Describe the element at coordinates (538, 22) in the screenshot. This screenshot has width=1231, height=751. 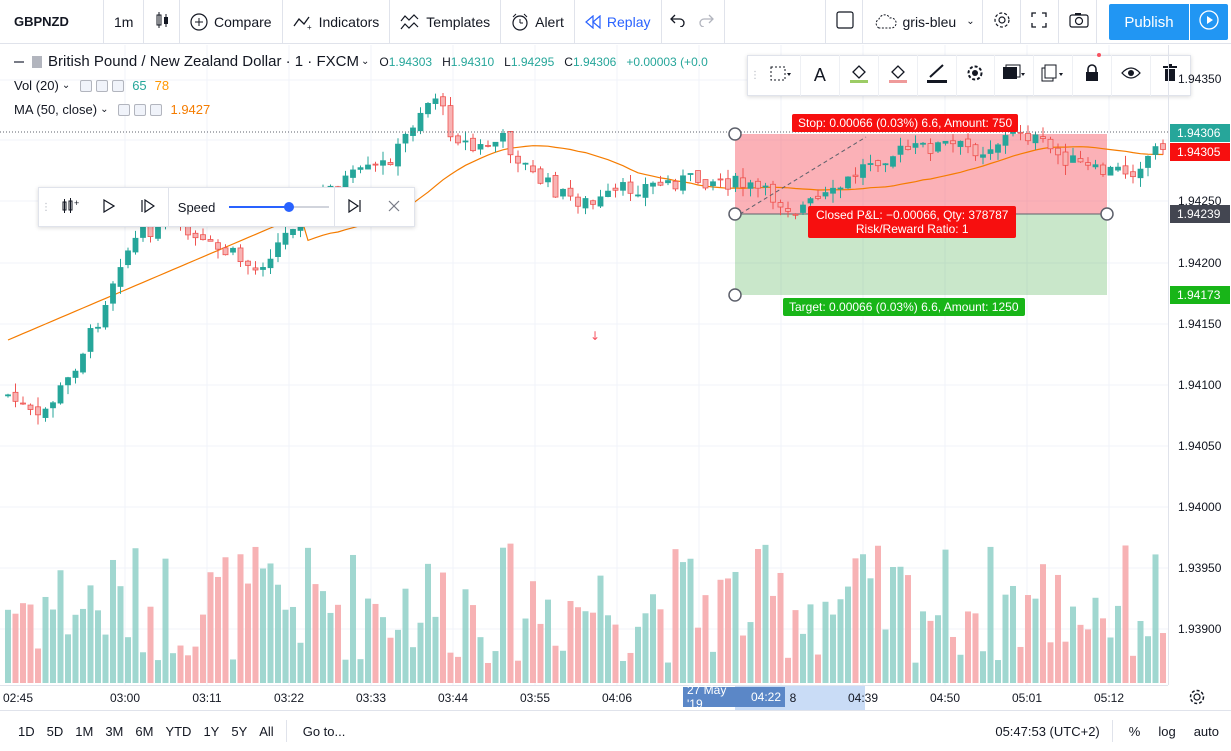
I see `alert-button: Alert` at that location.